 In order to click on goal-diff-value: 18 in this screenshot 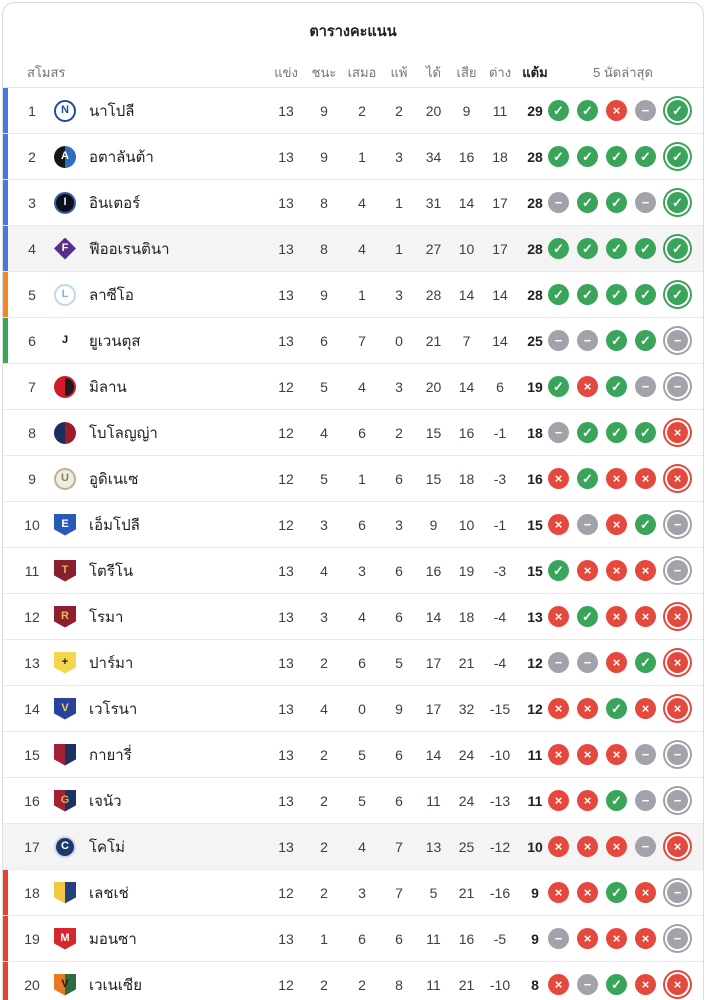, I will do `click(500, 156)`.